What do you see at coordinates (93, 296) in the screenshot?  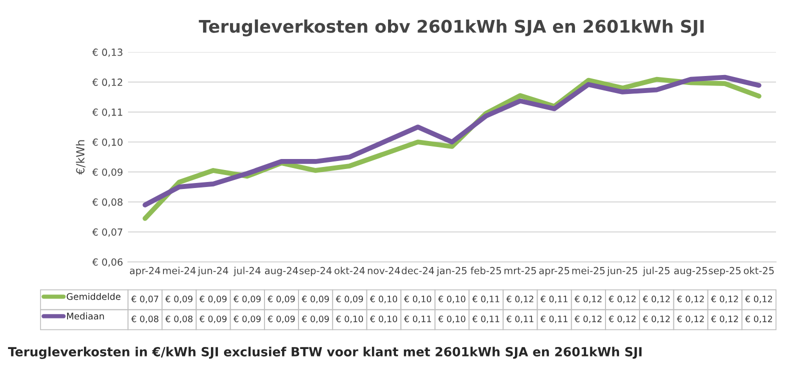 I see `legend-label: Gemiddelde` at bounding box center [93, 296].